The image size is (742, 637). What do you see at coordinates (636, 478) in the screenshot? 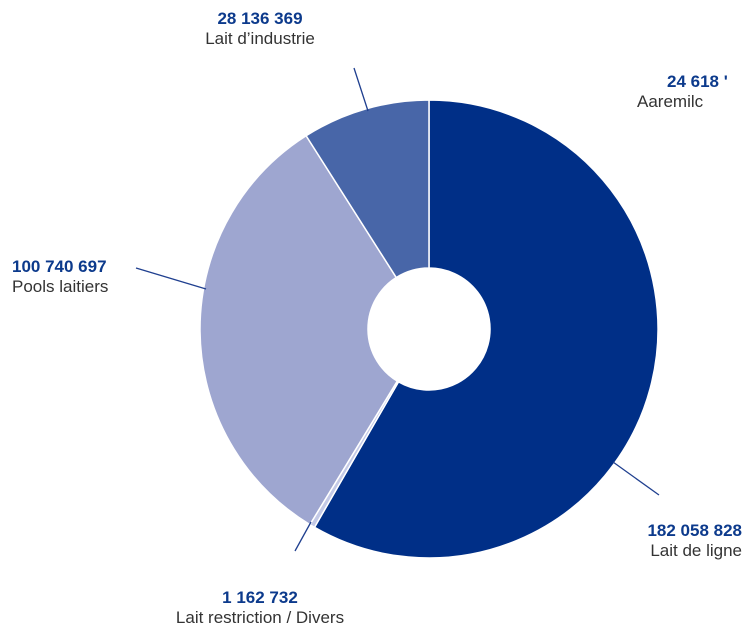
I see `leader-lait-ligne` at bounding box center [636, 478].